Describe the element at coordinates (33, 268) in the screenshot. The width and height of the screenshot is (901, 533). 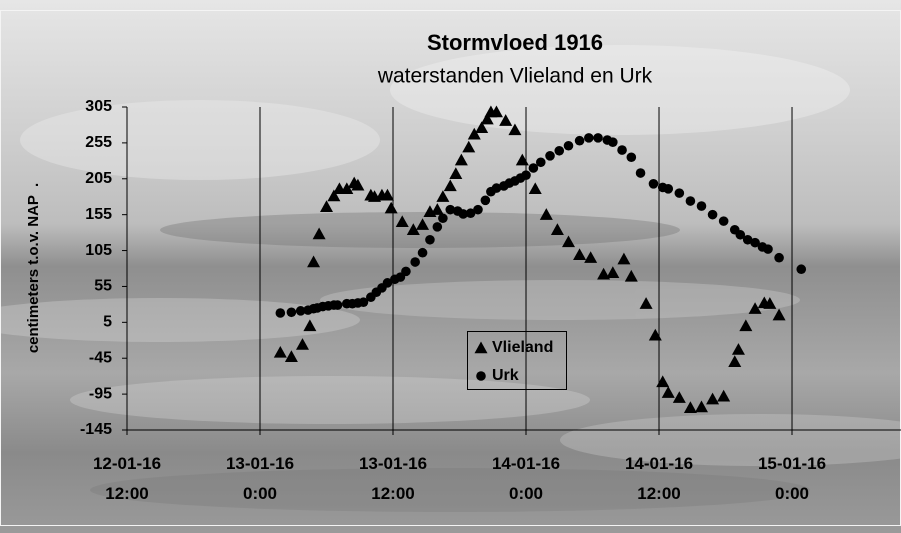
I see `y-axis-label: centimeters t.o.v. NAP .` at that location.